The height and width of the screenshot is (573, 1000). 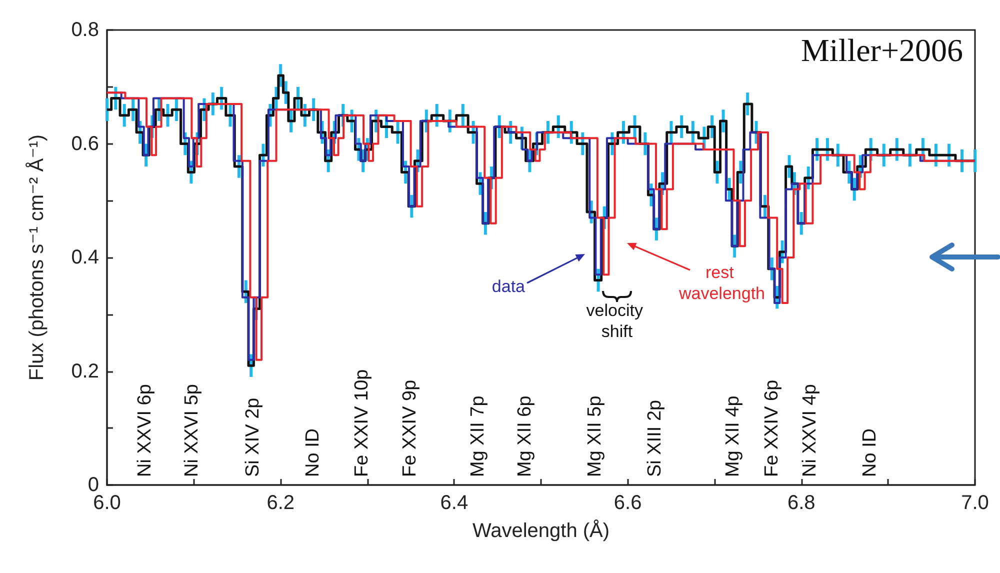 I want to click on annotation: Si XIV 2p, so click(x=253, y=437).